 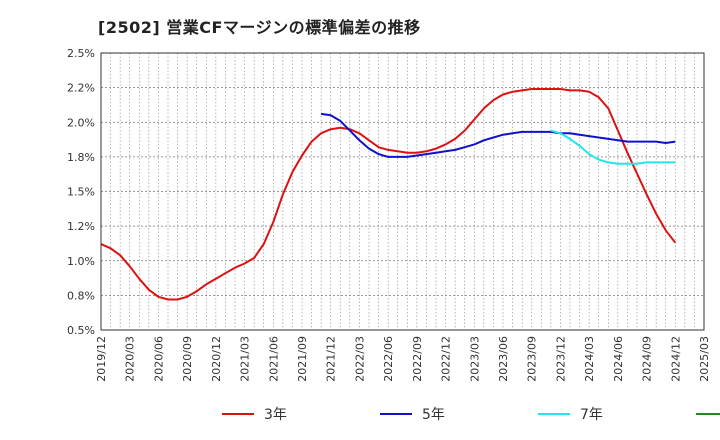 I want to click on x-tick-label: 2022/12, so click(x=446, y=359).